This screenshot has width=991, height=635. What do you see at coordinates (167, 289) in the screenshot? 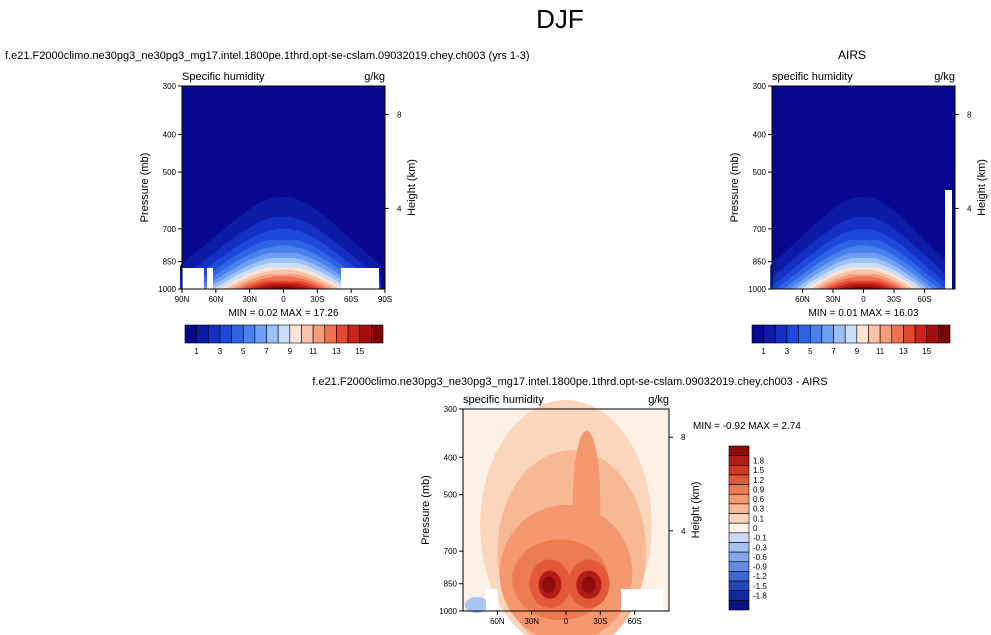
I see `y-tick-label: 1000` at bounding box center [167, 289].